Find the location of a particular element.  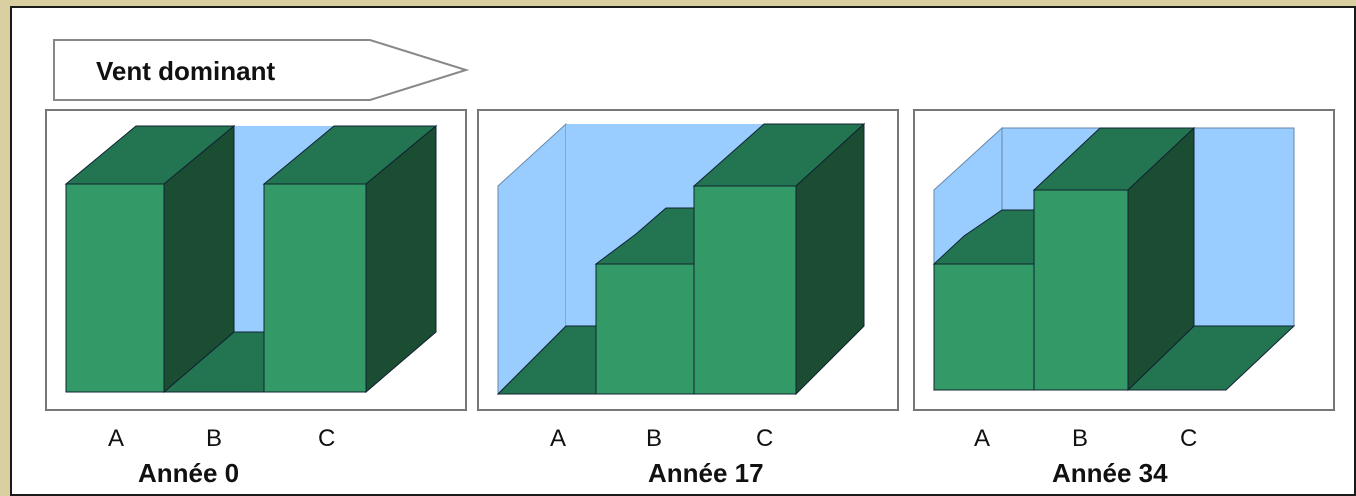

year-label: Année 17 is located at coordinates (706, 473).